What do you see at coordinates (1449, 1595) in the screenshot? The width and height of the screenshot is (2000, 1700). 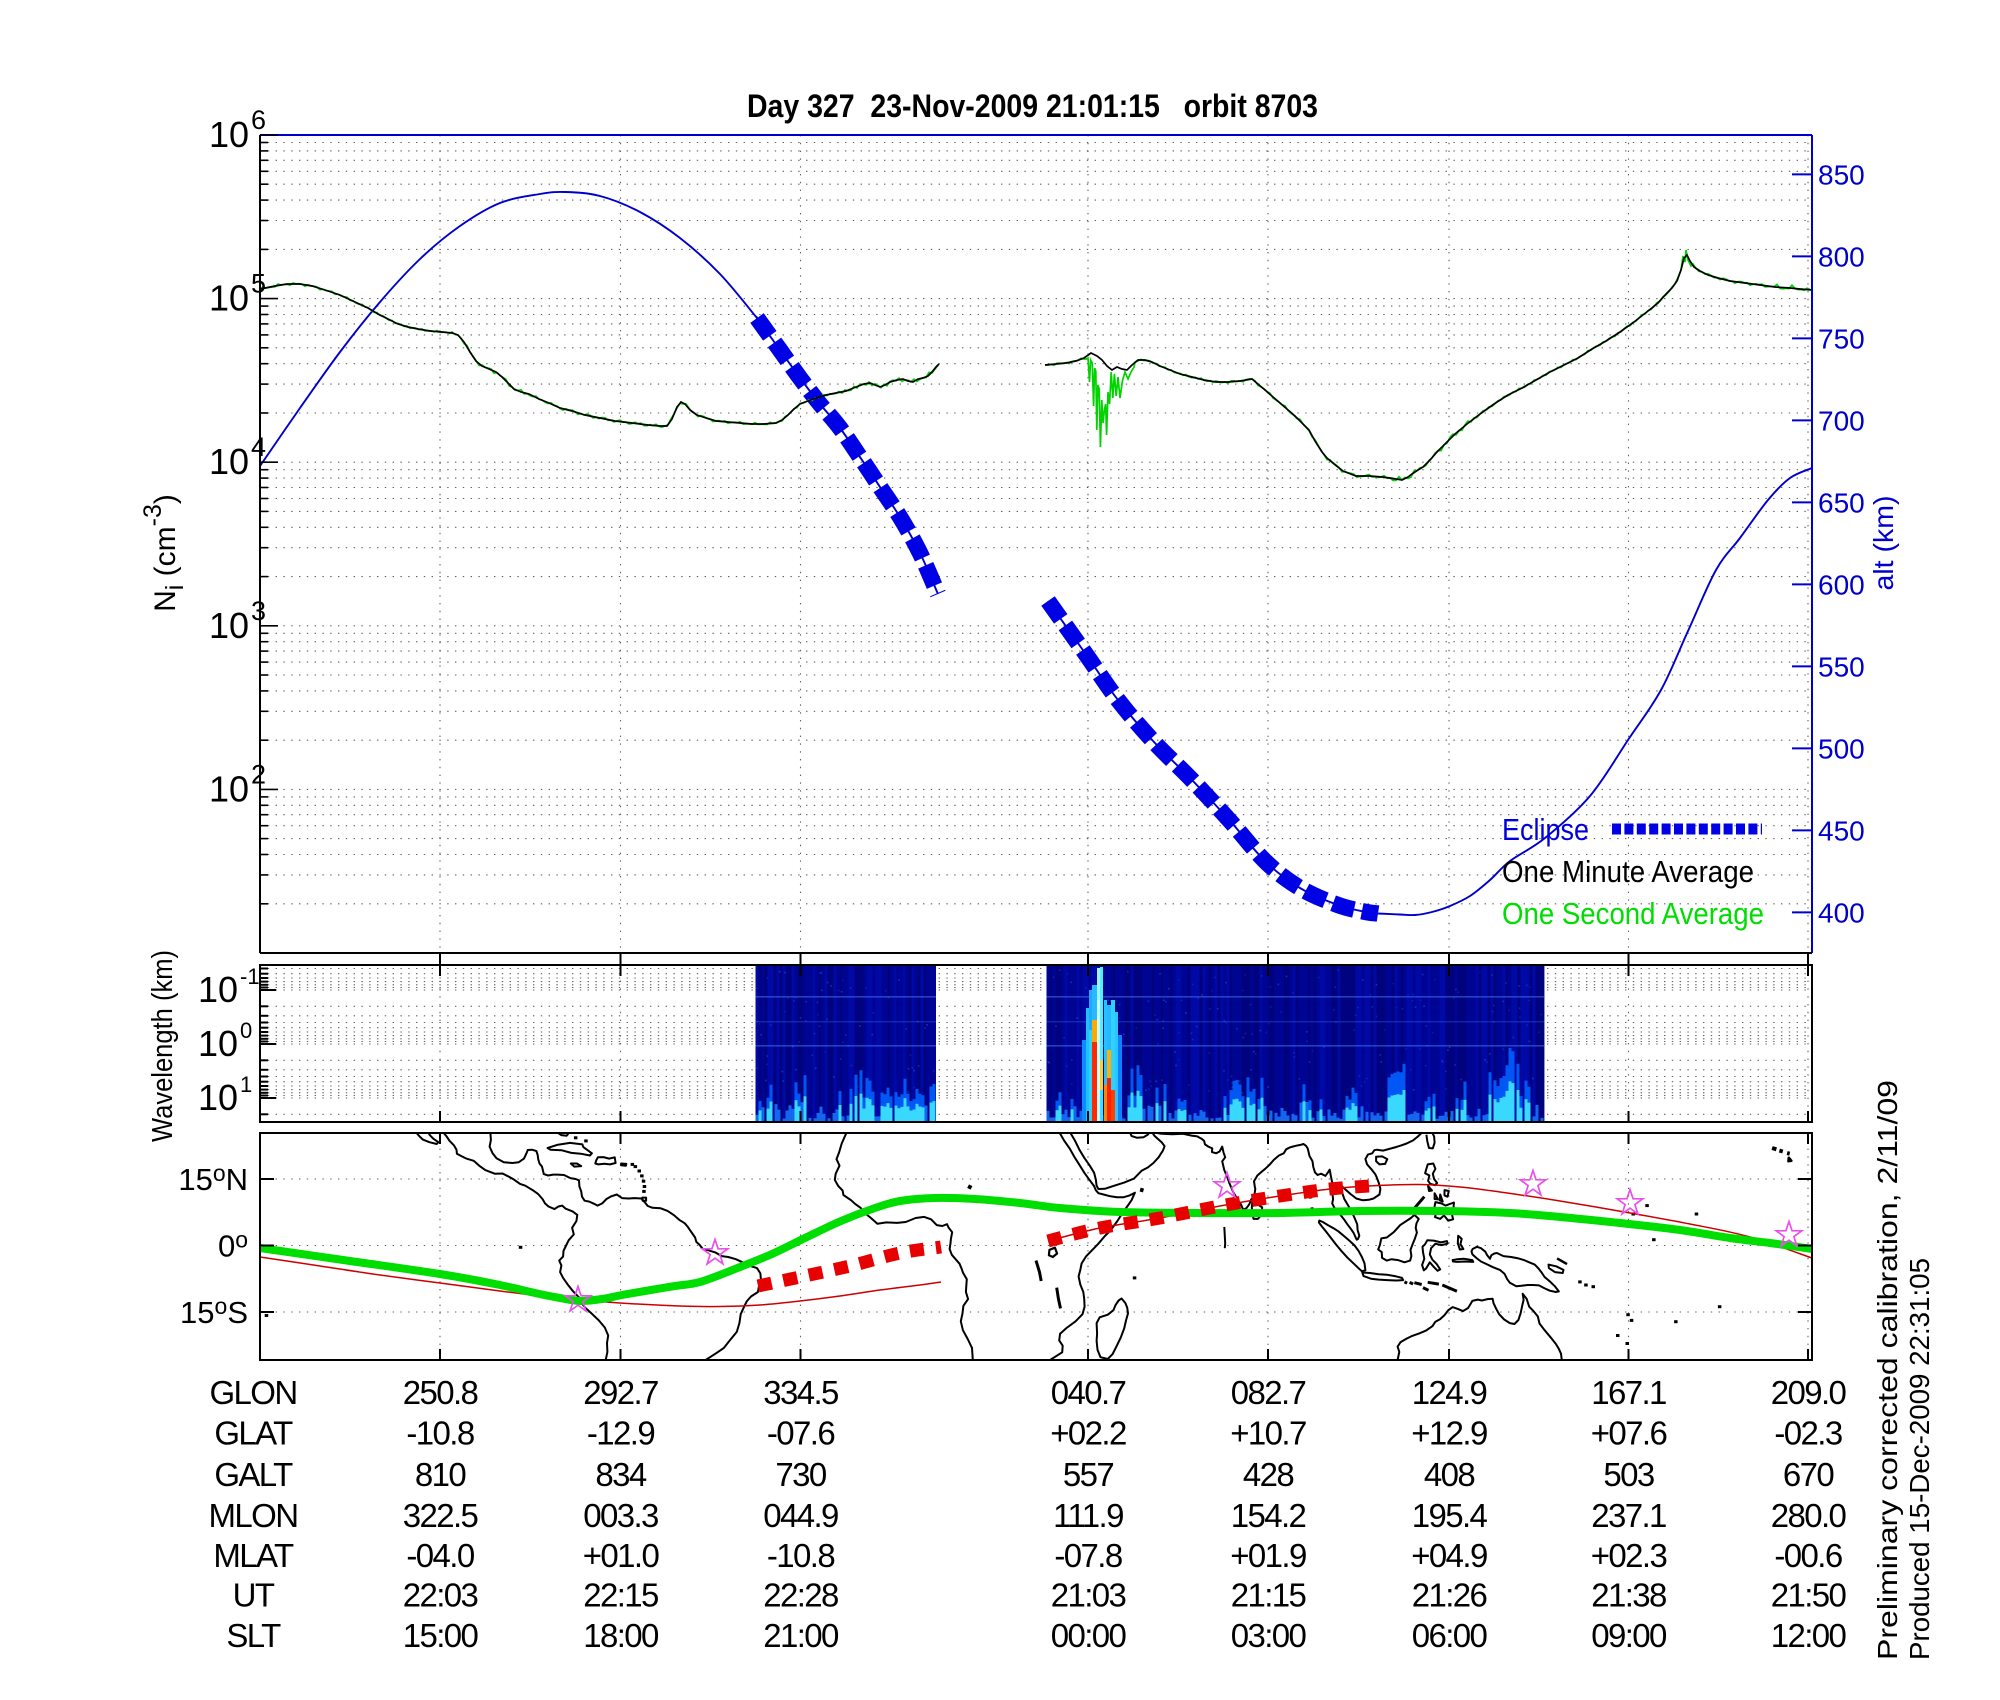 I see `svg-text: 21:26` at bounding box center [1449, 1595].